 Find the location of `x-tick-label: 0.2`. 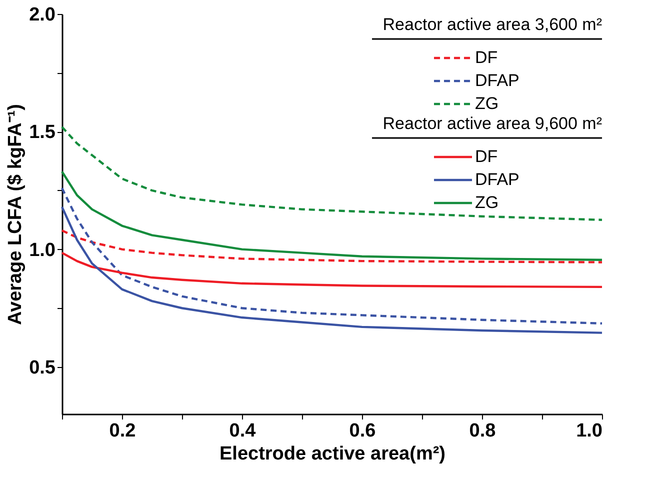

x-tick-label: 0.2 is located at coordinates (122, 431).